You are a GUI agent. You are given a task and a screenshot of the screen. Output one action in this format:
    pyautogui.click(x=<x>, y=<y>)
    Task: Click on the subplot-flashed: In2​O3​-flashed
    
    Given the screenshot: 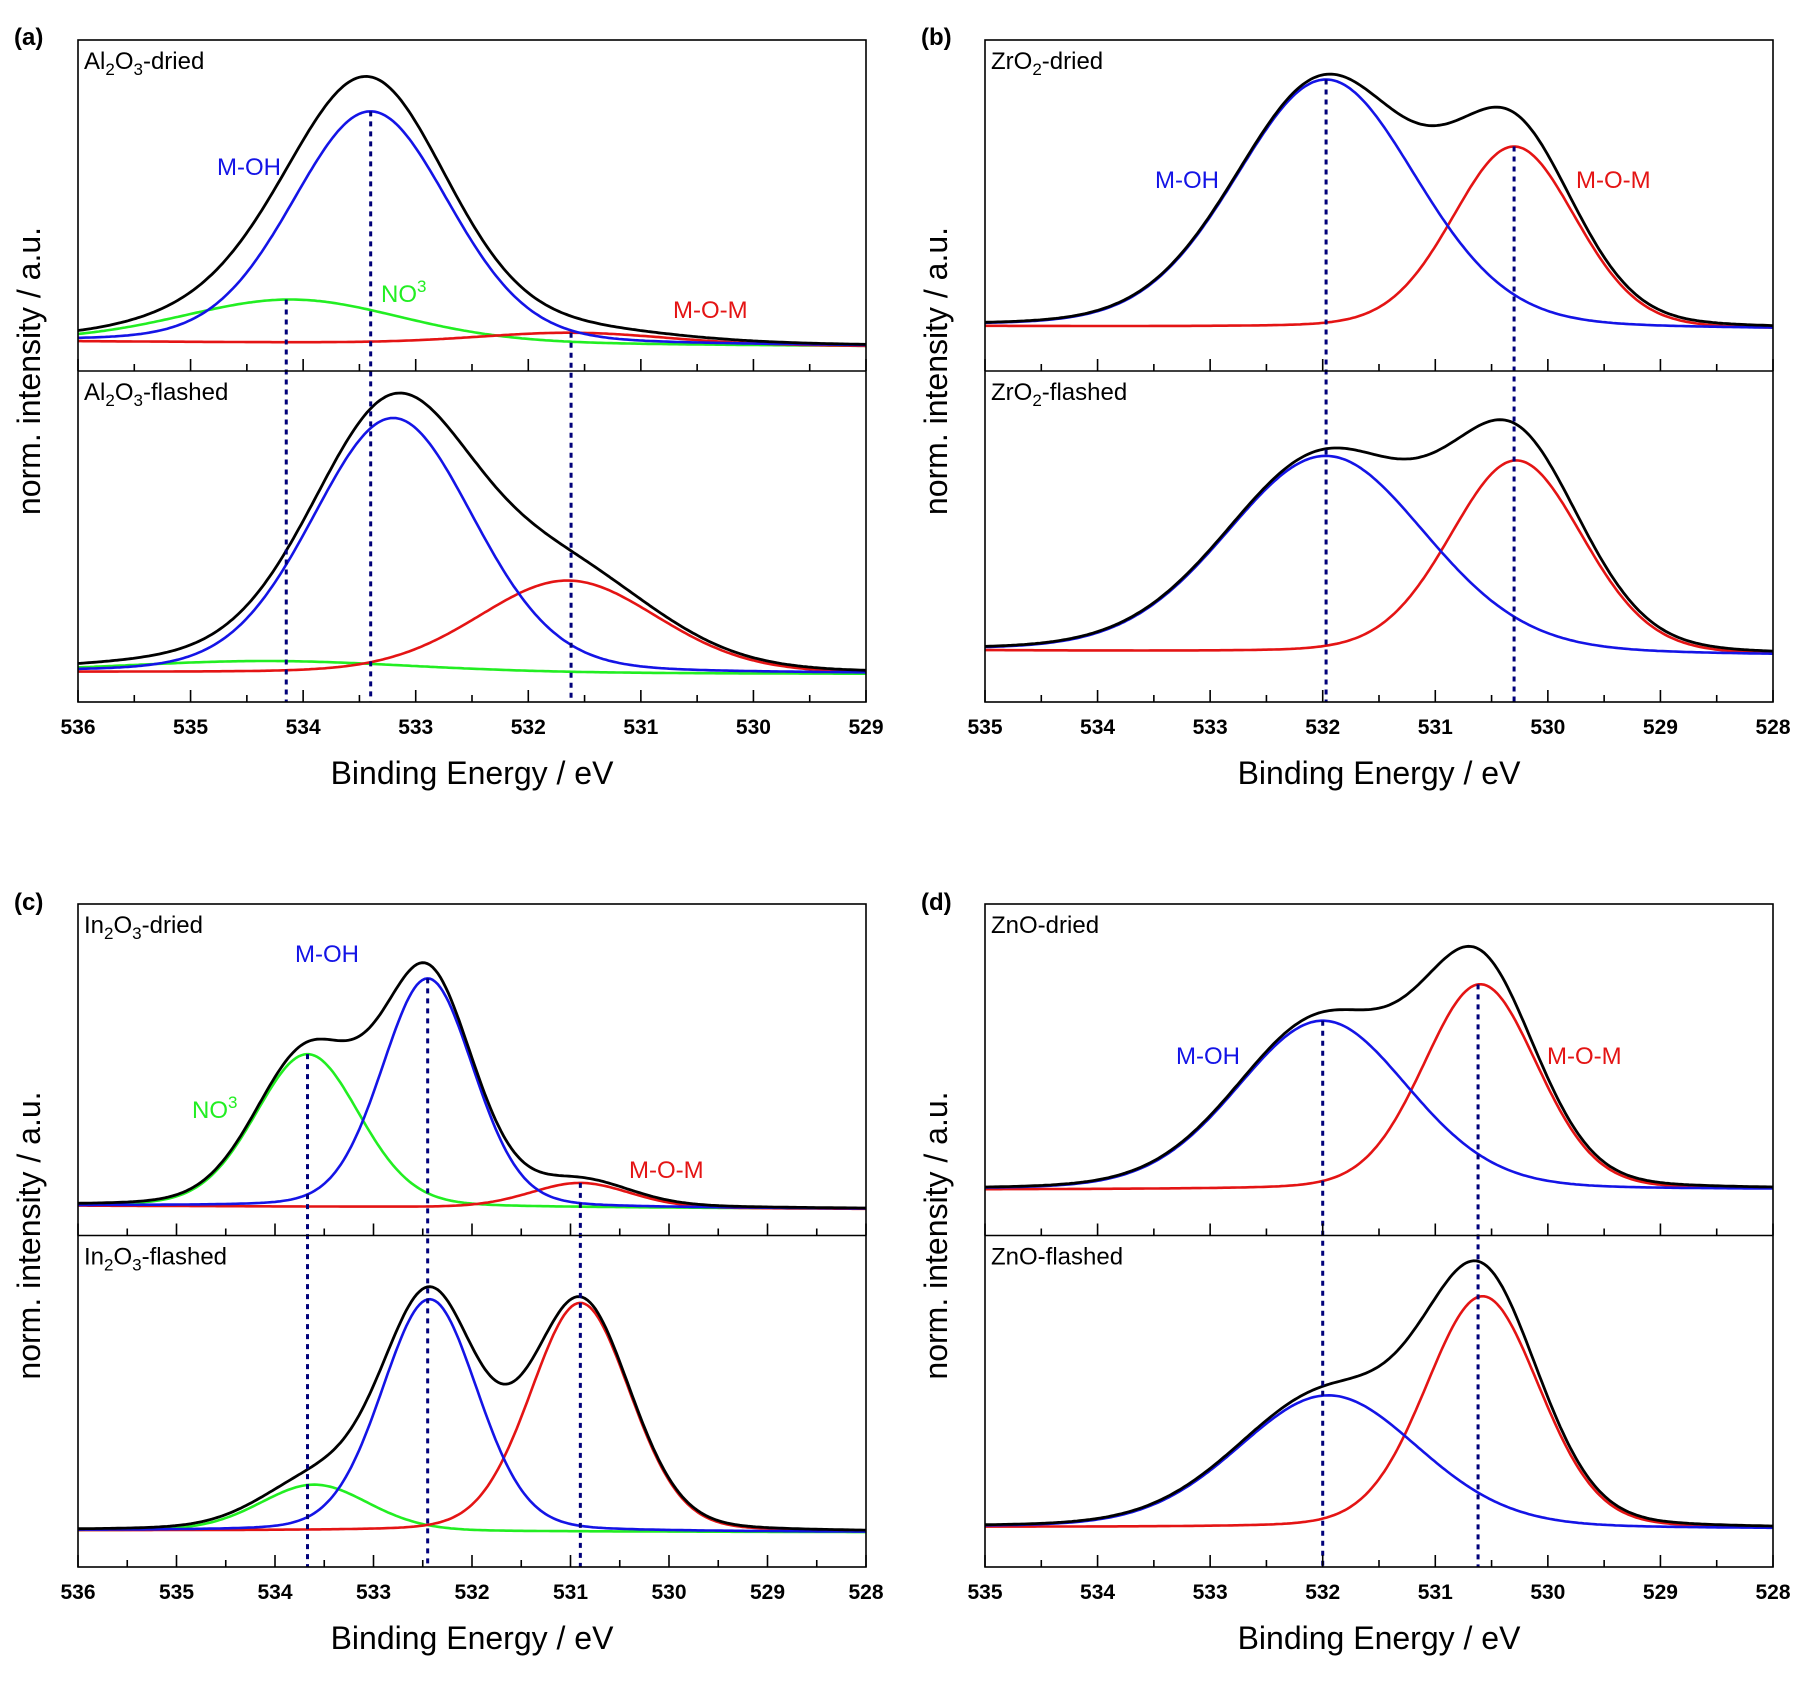 What is the action you would take?
    pyautogui.click(x=471, y=1389)
    